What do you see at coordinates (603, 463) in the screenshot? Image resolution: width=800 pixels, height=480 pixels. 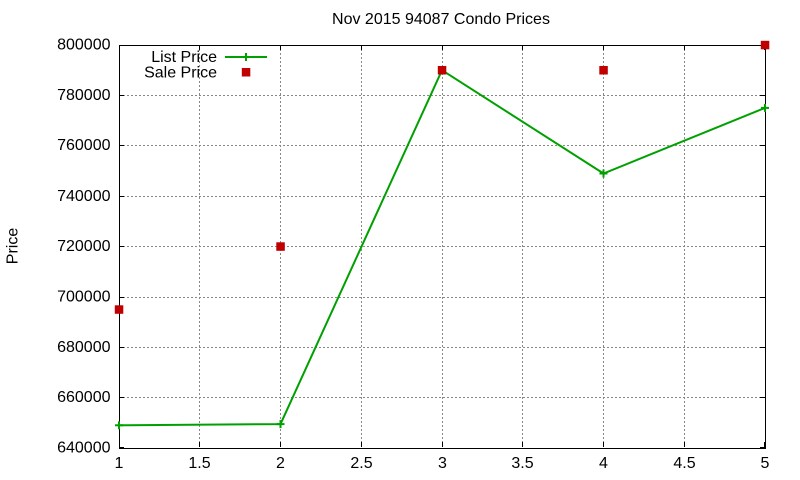 I see `svg-text: 4` at bounding box center [603, 463].